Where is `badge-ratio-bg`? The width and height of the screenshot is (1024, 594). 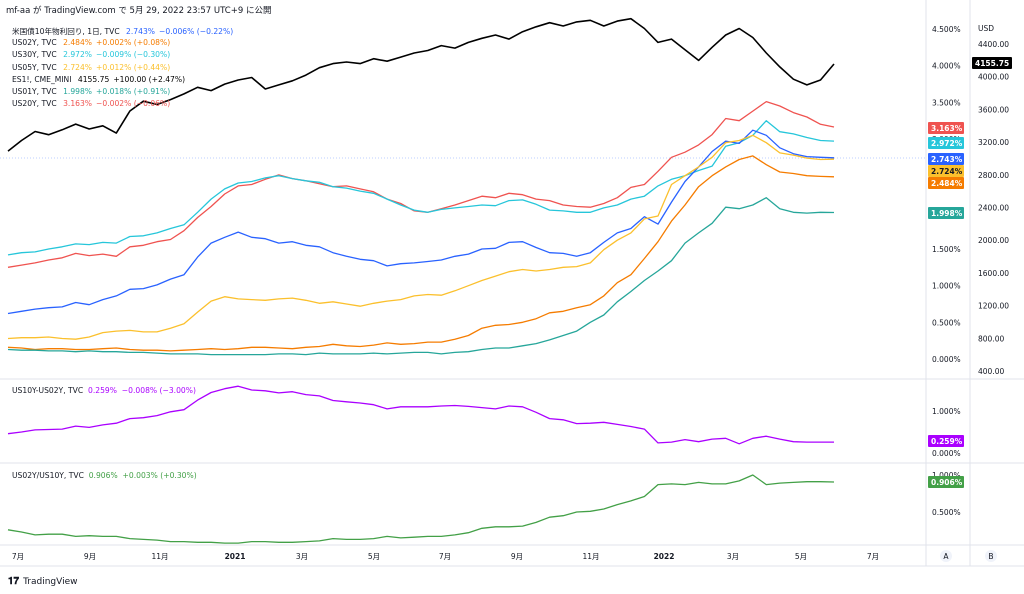
badge-ratio-bg is located at coordinates (946, 482).